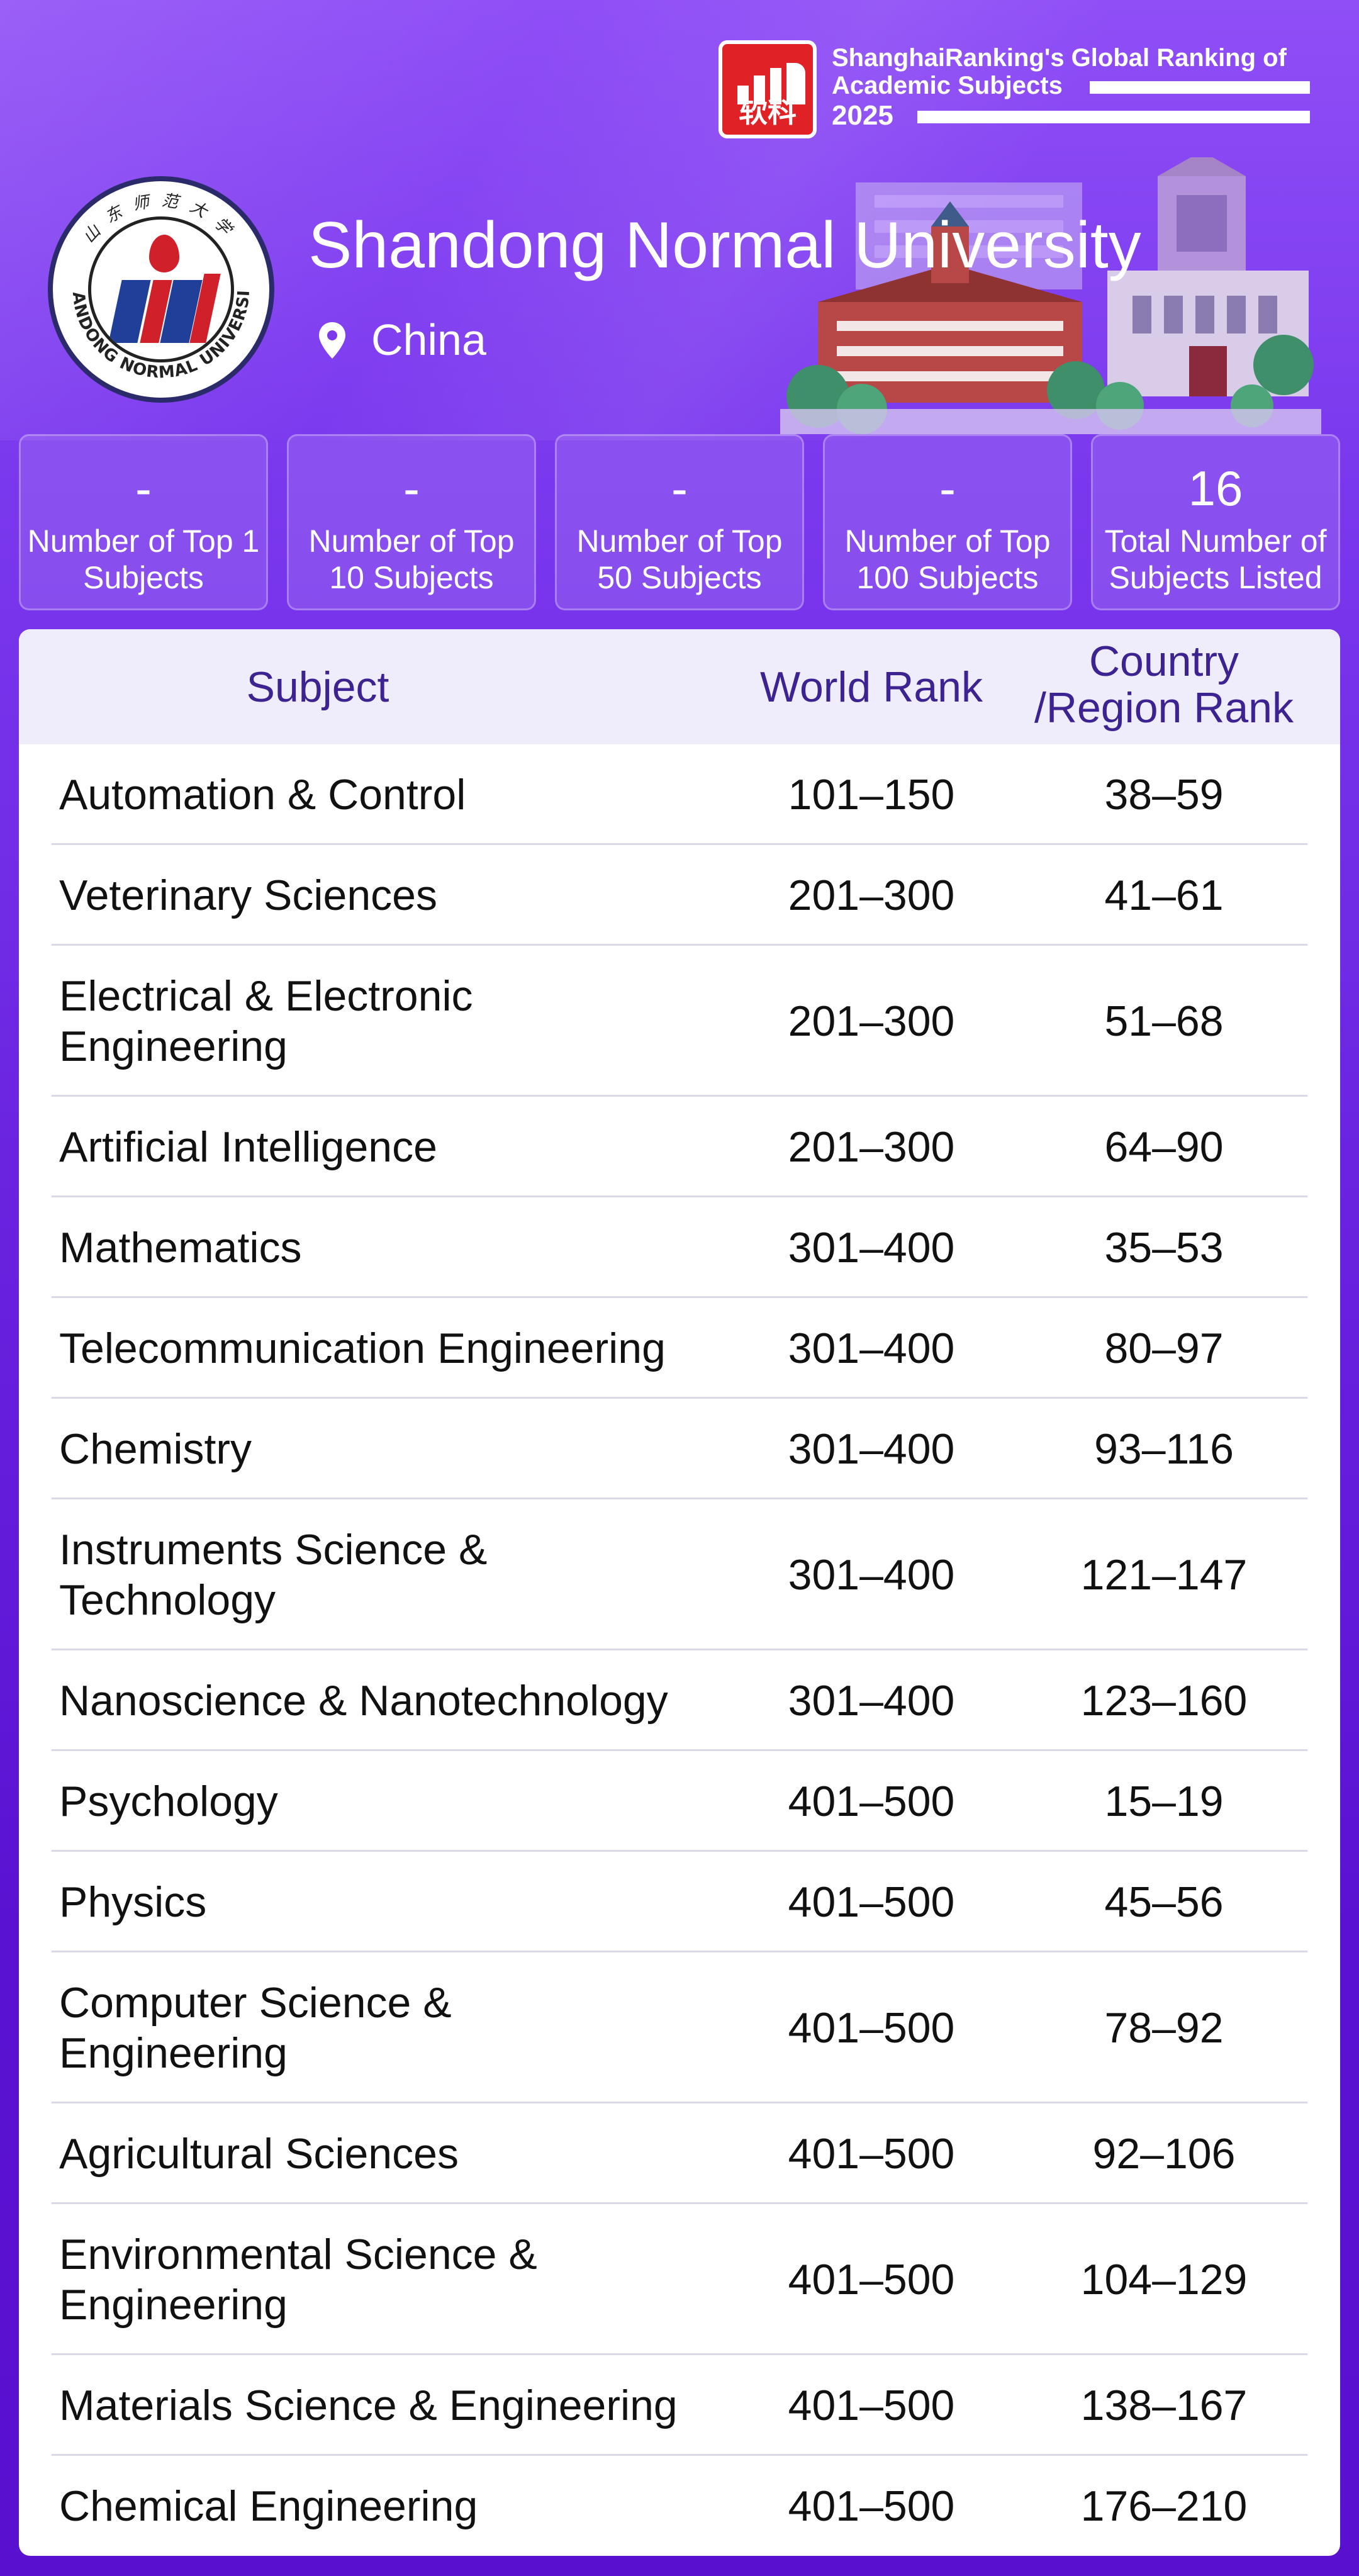  What do you see at coordinates (1059, 58) in the screenshot?
I see `brand-title-line1: ShanghaiRanking's Global Ranking of` at bounding box center [1059, 58].